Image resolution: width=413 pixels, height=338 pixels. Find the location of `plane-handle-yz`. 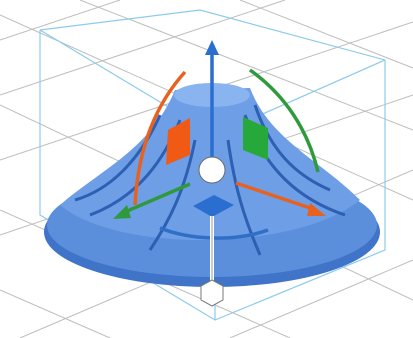

plane-handle-yz is located at coordinates (178, 141).